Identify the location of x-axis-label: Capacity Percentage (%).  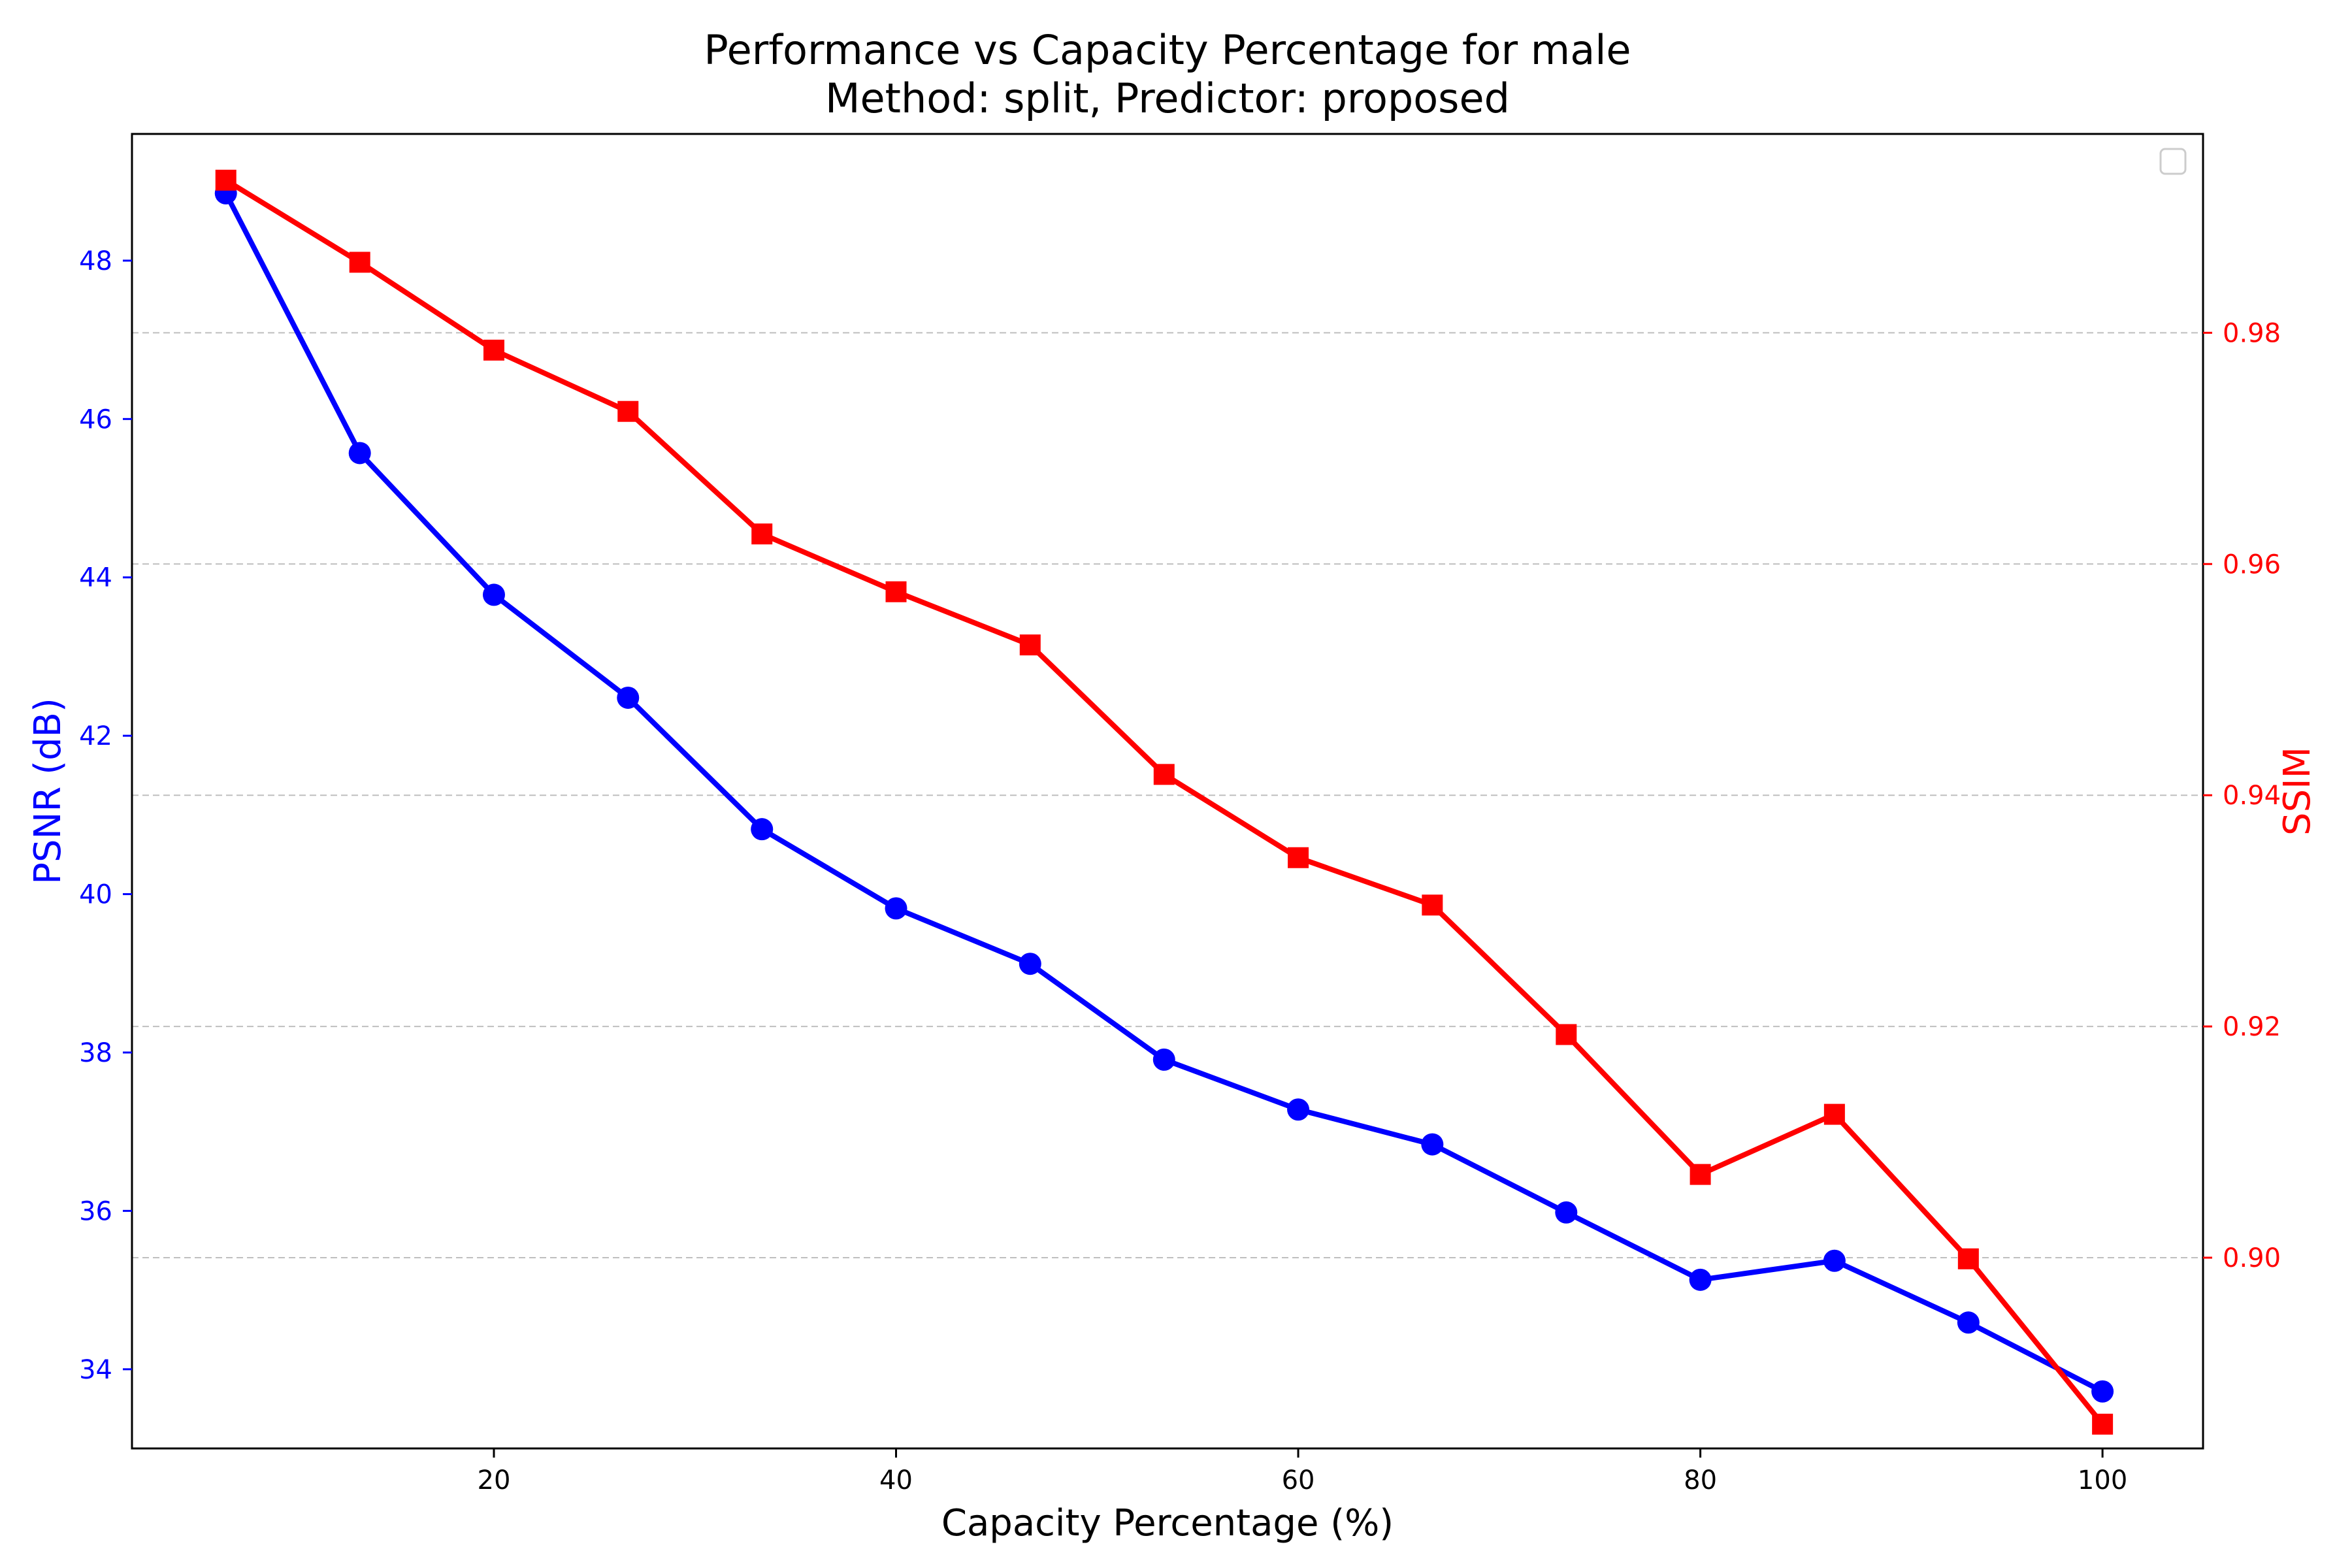
(1167, 1523).